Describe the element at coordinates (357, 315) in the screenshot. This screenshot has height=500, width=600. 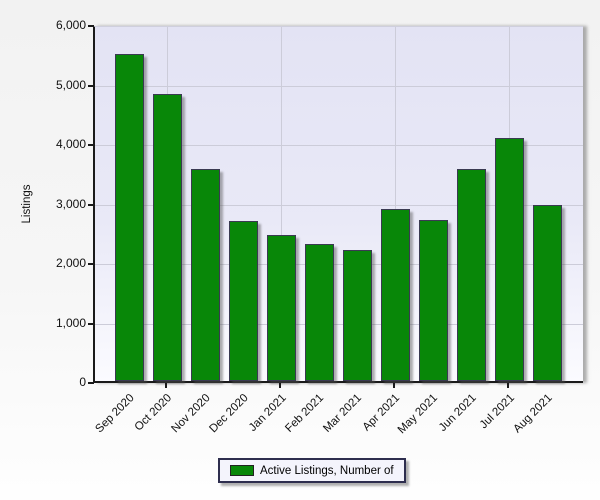
I see `bar-mar-2021` at that location.